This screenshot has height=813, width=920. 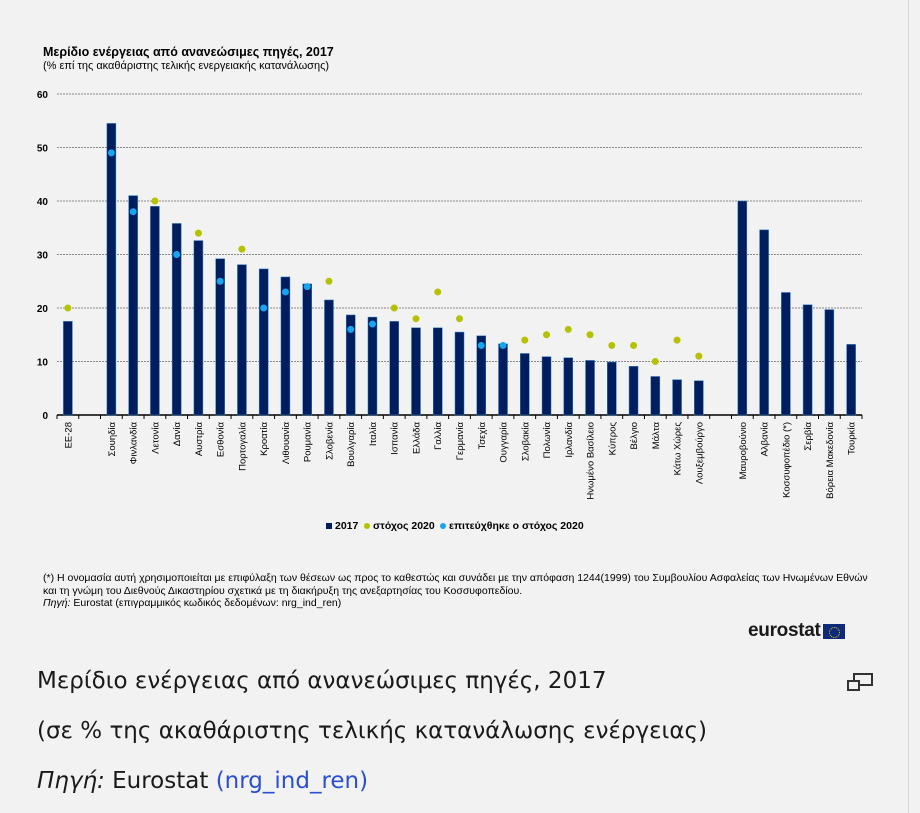 I want to click on x-category-label: Κύπρος, so click(x=612, y=439).